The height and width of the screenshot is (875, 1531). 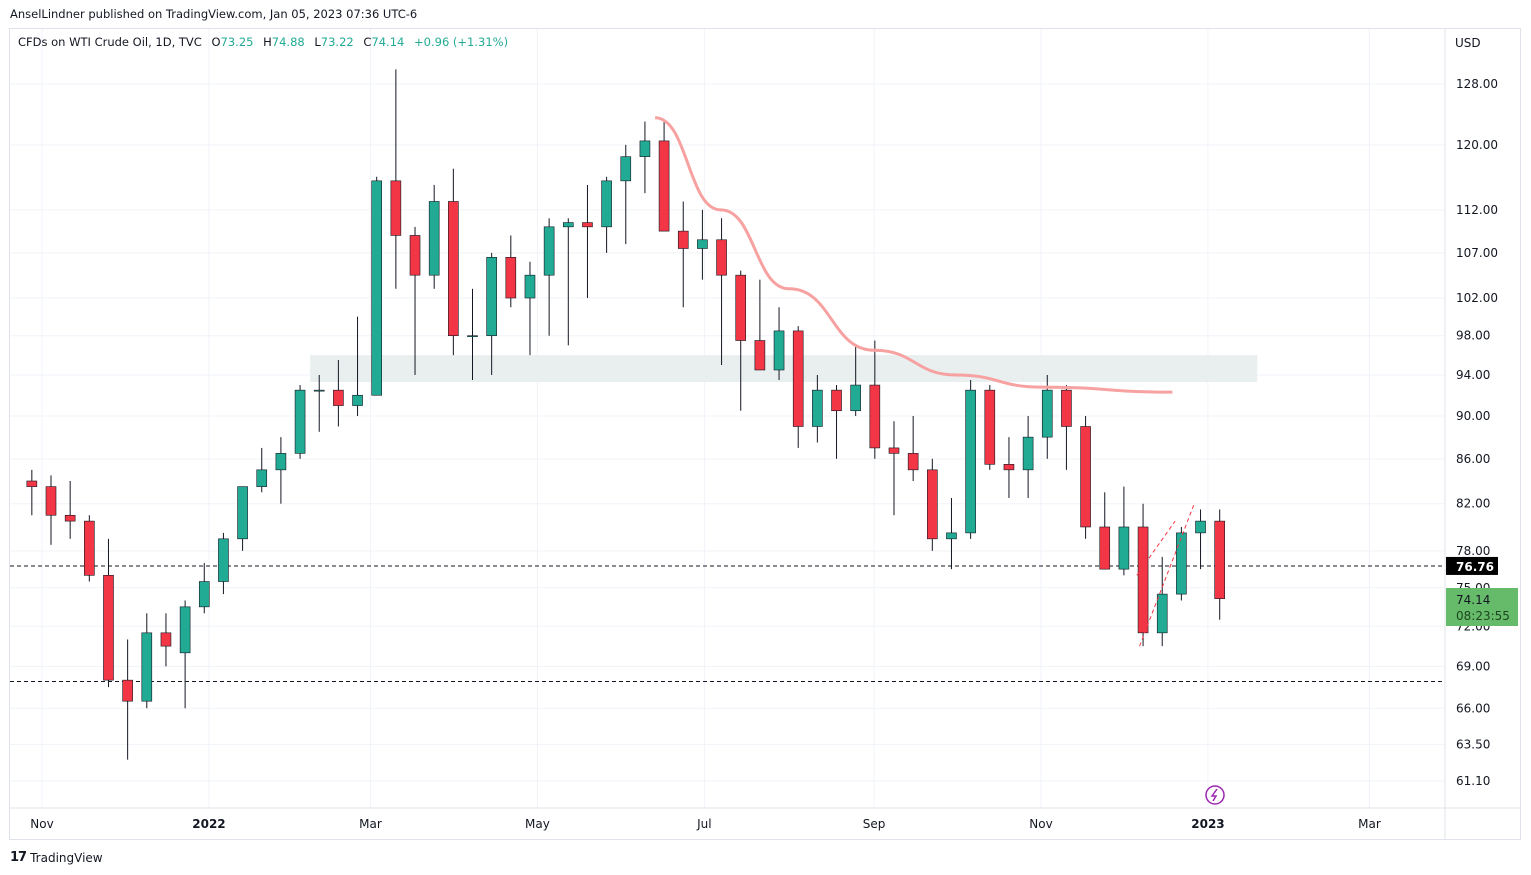 I want to click on open-value: 73.25, so click(x=237, y=42).